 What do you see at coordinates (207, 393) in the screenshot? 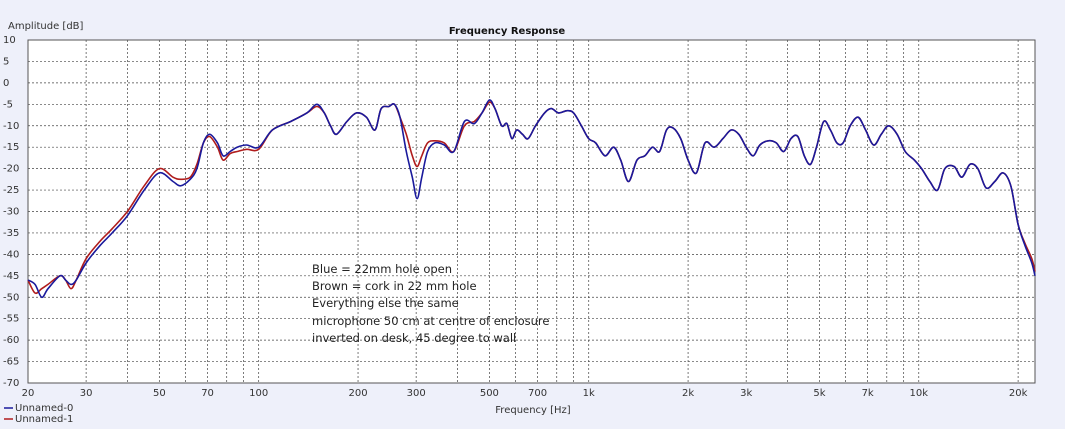
I see `x-tick-label-3: 70` at bounding box center [207, 393].